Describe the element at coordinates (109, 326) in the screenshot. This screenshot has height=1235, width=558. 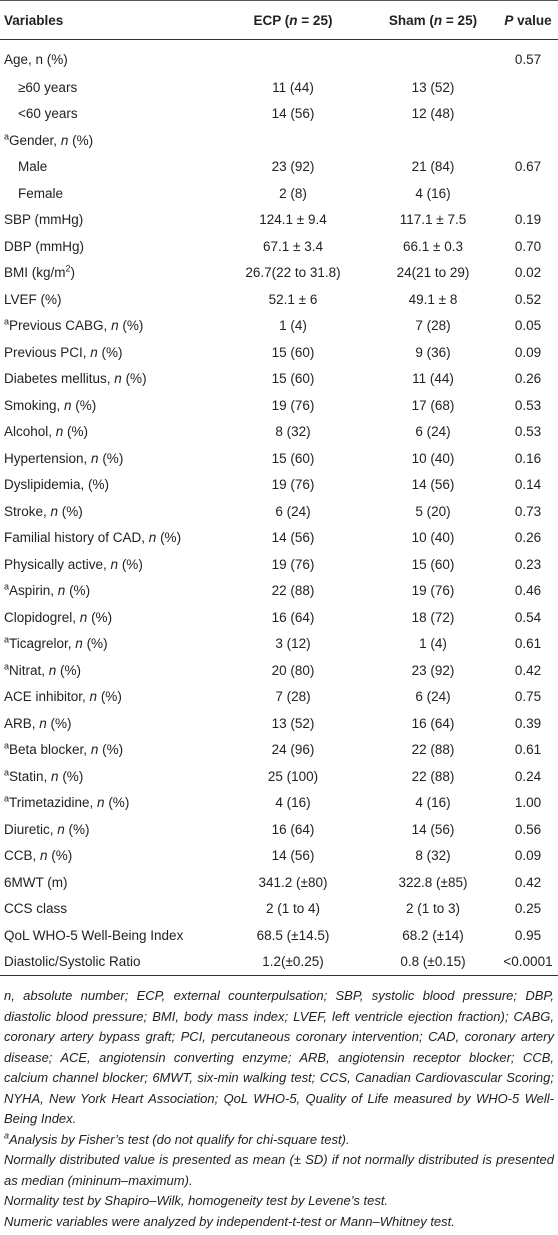
I see `row-label: aPrevious CABG, n (%)` at that location.